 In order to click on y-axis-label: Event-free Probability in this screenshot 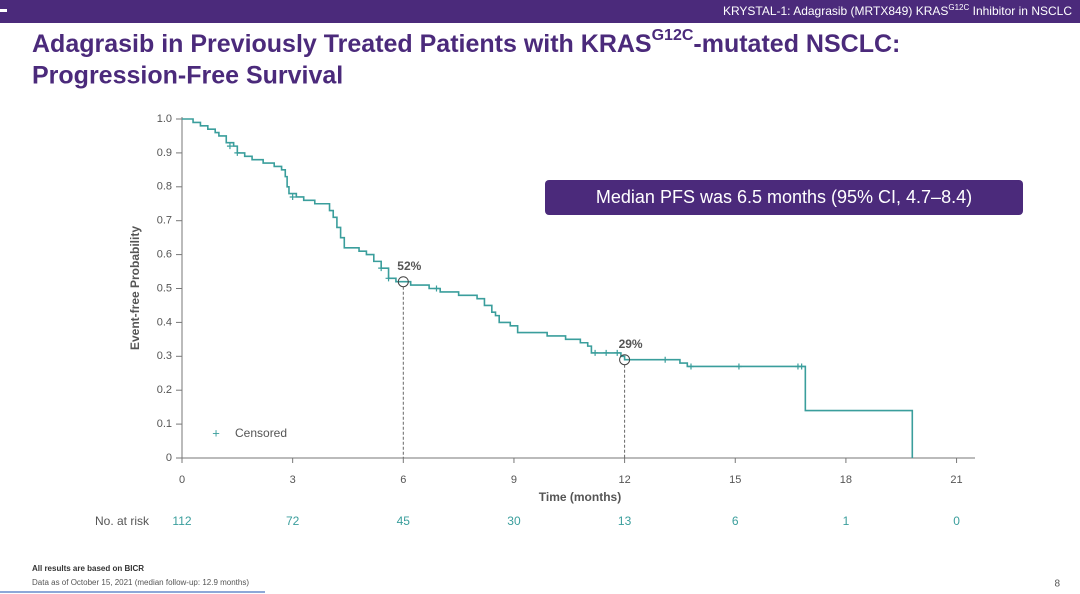, I will do `click(135, 288)`.